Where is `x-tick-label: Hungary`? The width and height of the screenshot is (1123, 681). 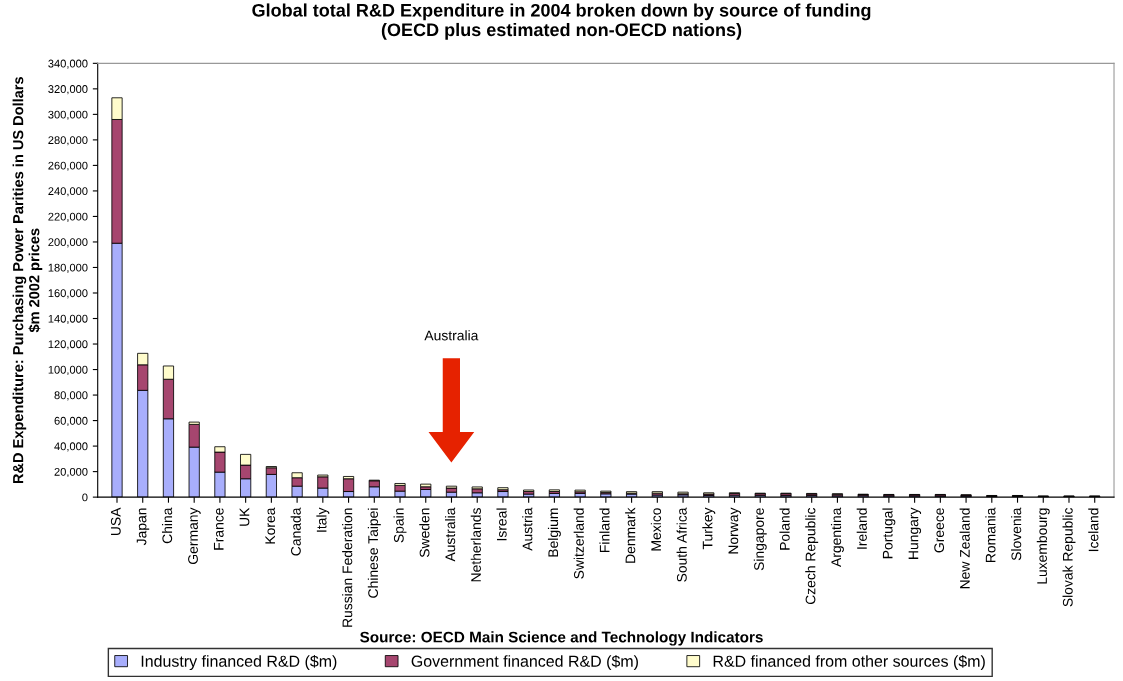
x-tick-label: Hungary is located at coordinates (915, 533).